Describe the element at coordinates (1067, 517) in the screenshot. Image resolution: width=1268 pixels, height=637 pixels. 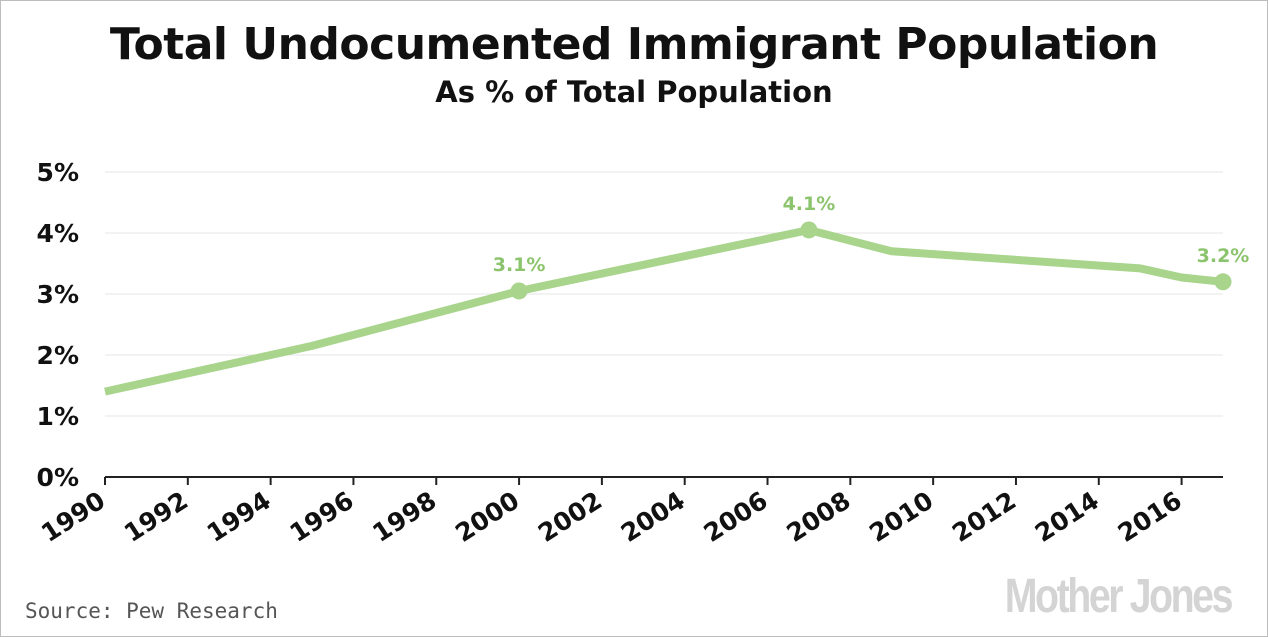
I see `x-tick-label: 2014` at that location.